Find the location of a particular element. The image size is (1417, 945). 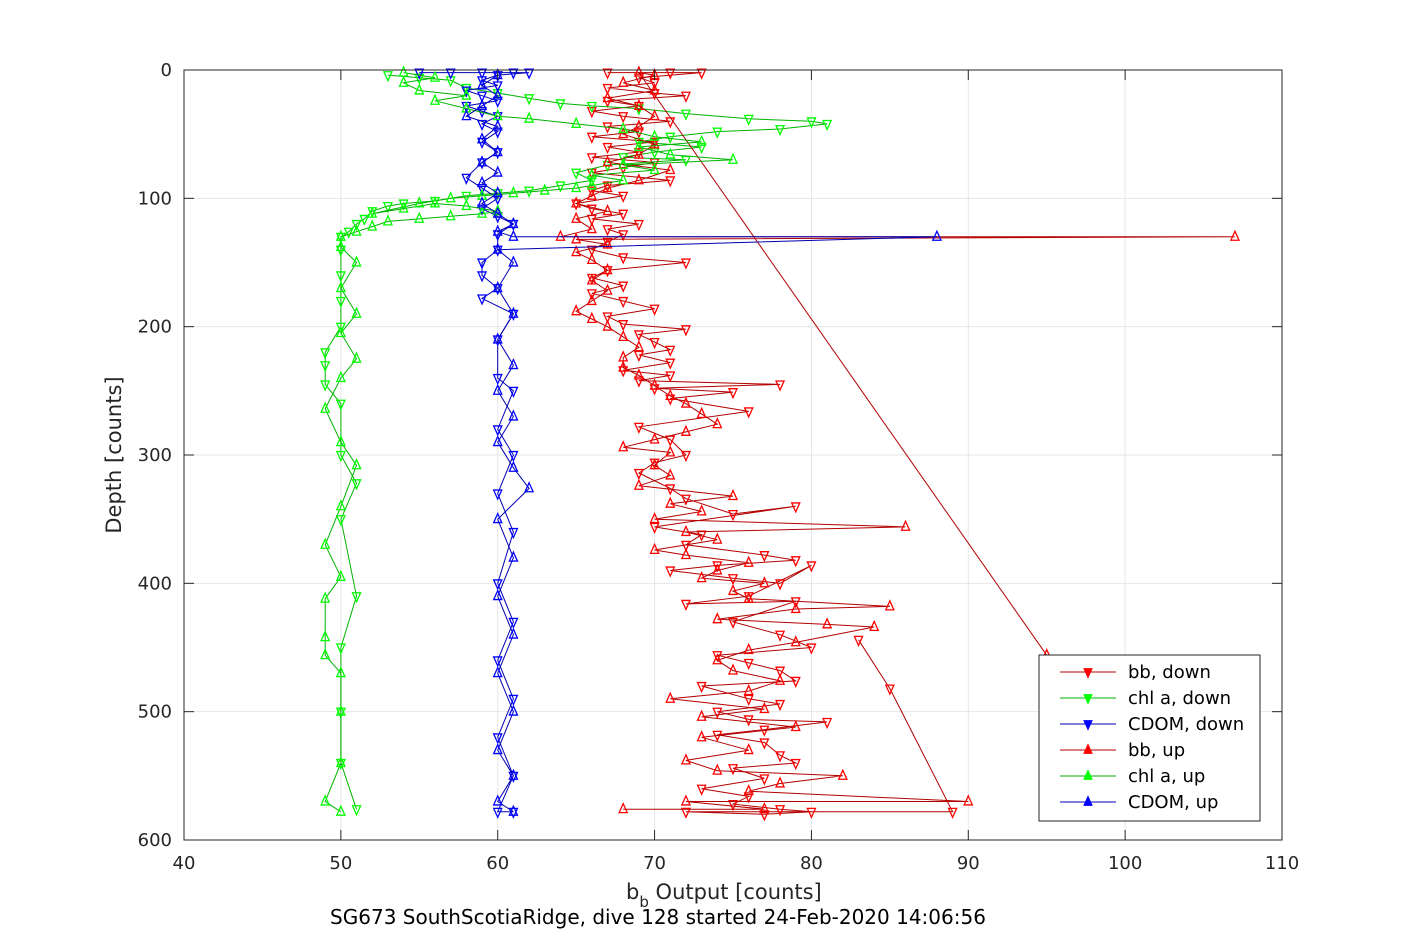

x-axis-label-main: b is located at coordinates (632, 892).